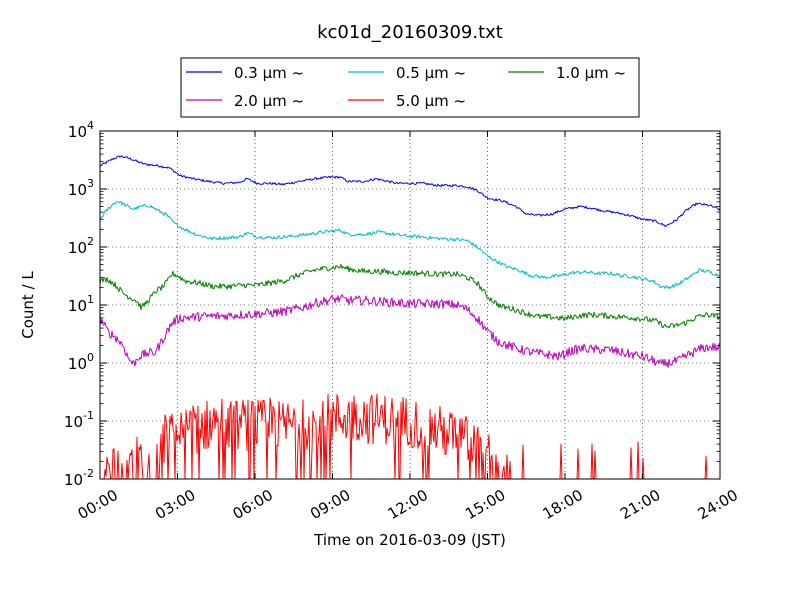 The height and width of the screenshot is (600, 800). I want to click on legend-label-3: 1.0 μm ~, so click(591, 73).